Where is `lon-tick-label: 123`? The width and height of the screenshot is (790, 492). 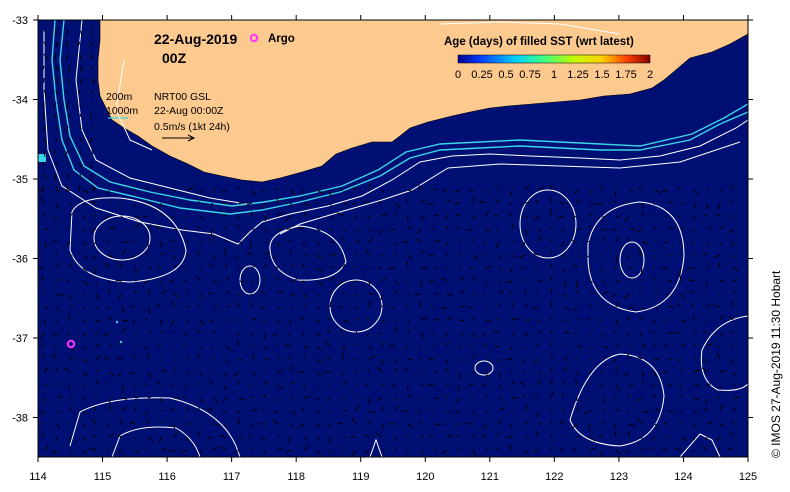 lon-tick-label: 123 is located at coordinates (619, 477).